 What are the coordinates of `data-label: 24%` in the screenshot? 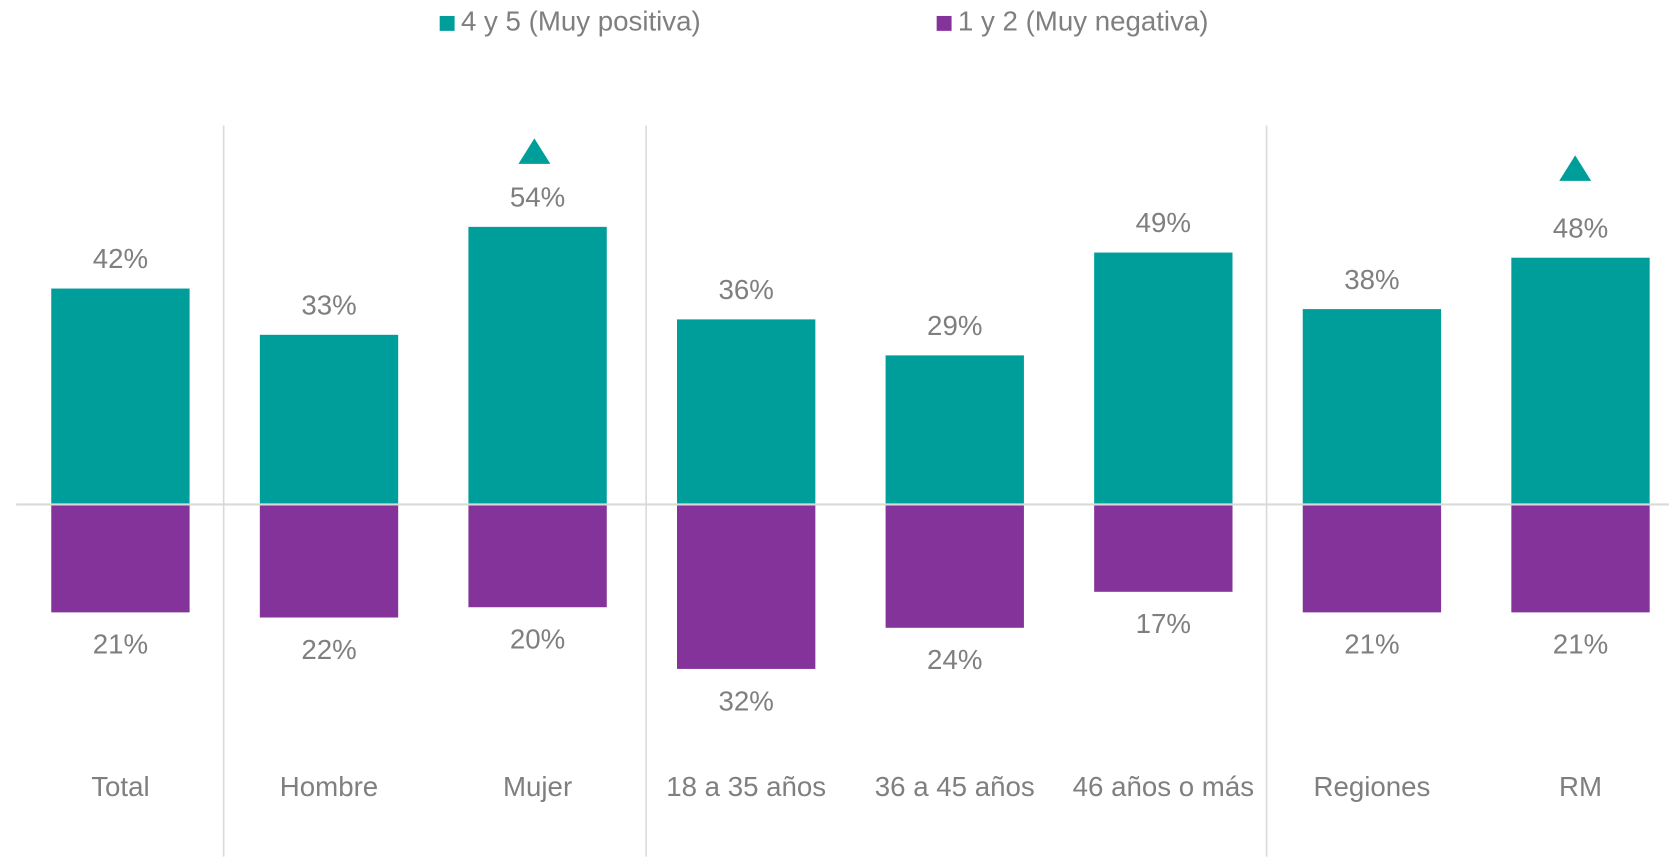 It's located at (954, 659).